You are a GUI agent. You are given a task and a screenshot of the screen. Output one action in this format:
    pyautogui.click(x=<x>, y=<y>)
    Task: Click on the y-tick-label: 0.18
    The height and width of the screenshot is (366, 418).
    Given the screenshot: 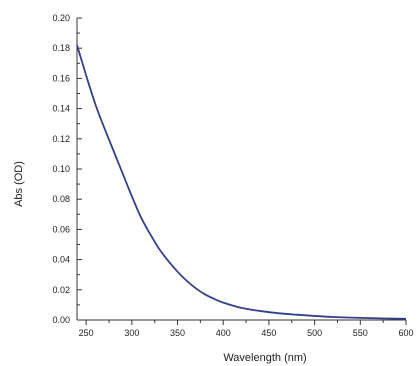 What is the action you would take?
    pyautogui.click(x=61, y=48)
    